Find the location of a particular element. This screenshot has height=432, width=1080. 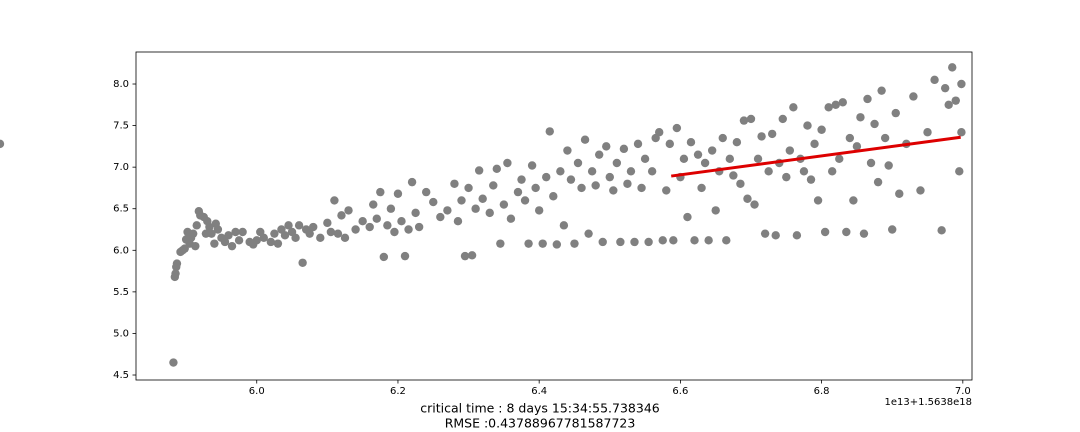

x-offset-label: 1e13+1.5638e18 is located at coordinates (929, 402).